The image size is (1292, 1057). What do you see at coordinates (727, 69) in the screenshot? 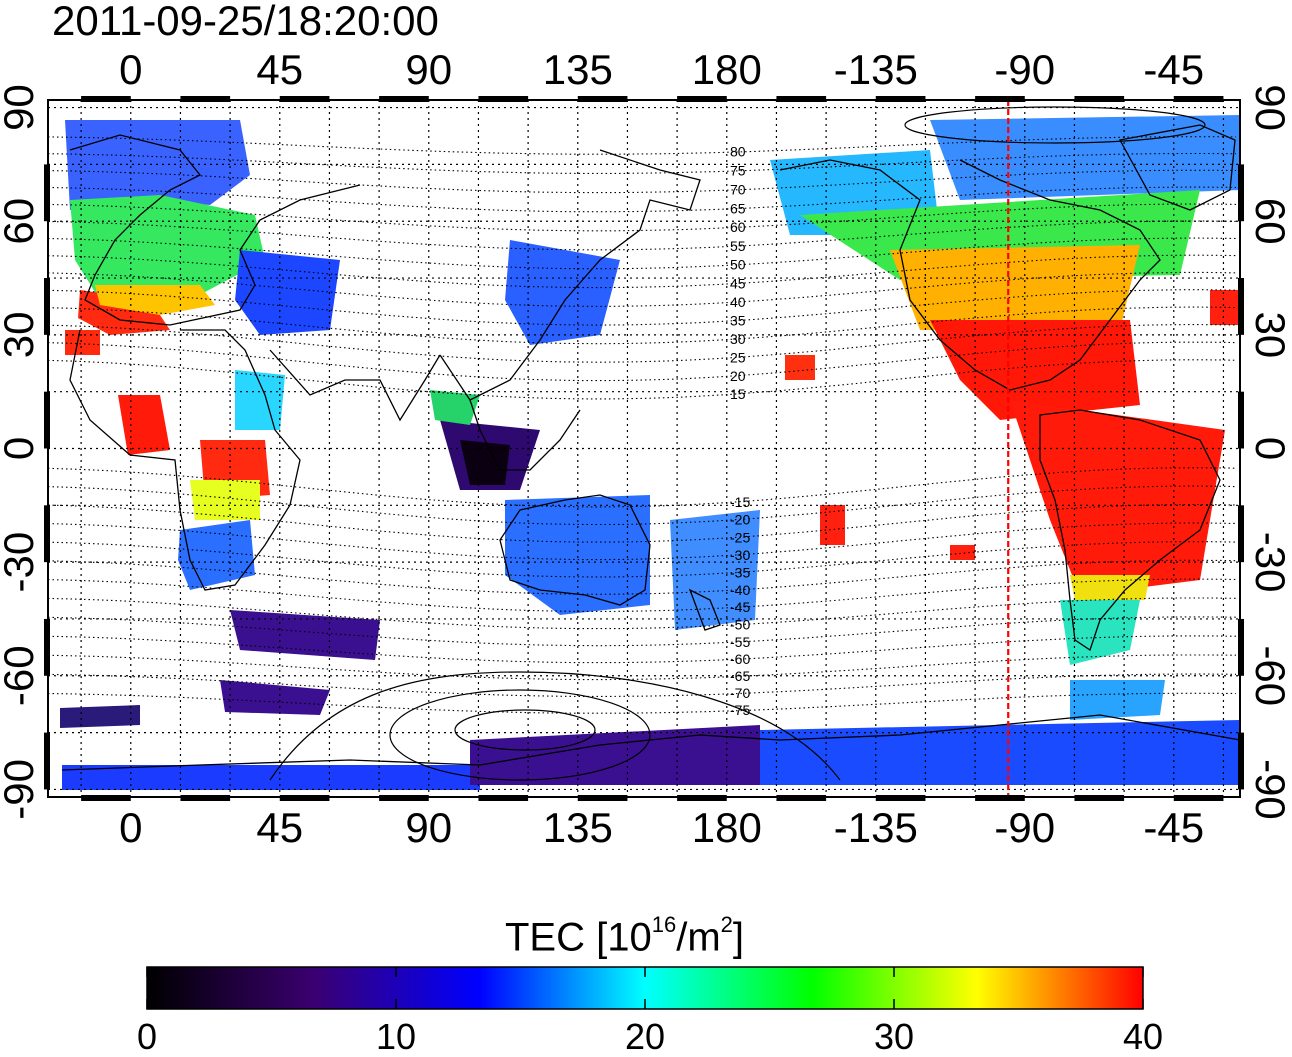
I see `lon-label-top: 180` at bounding box center [727, 69].